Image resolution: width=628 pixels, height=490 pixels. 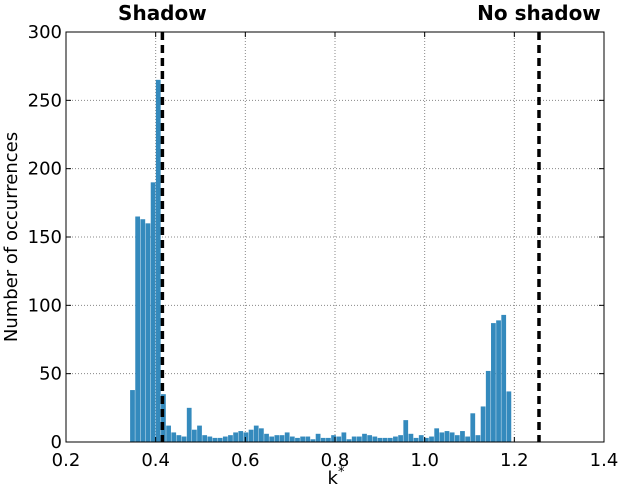 I want to click on x-axis-label: k*, so click(x=336, y=477).